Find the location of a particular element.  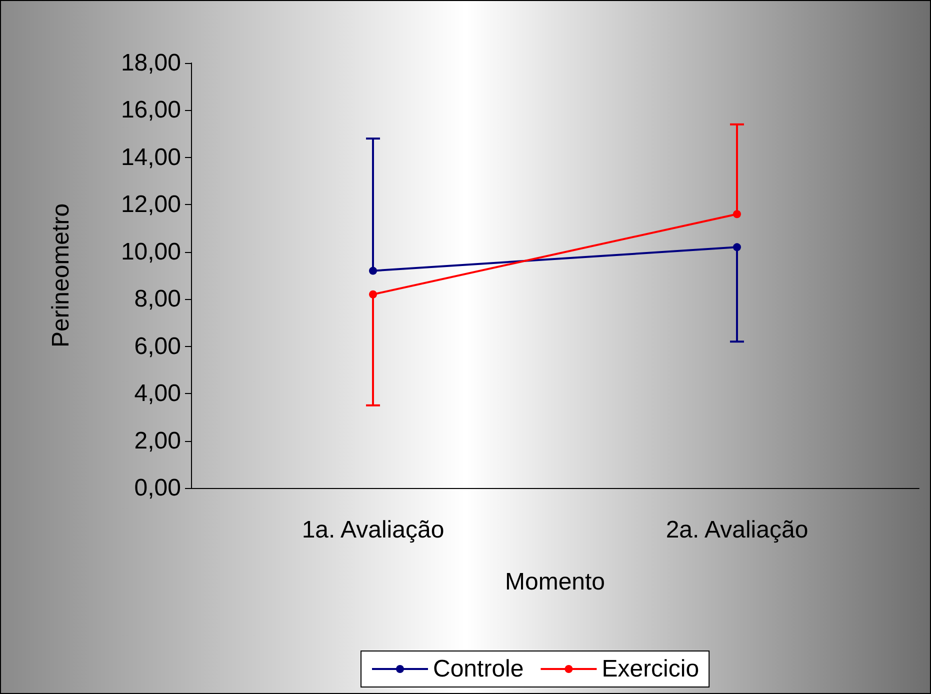

y-tick-label: 16,00 is located at coordinates (150, 110).